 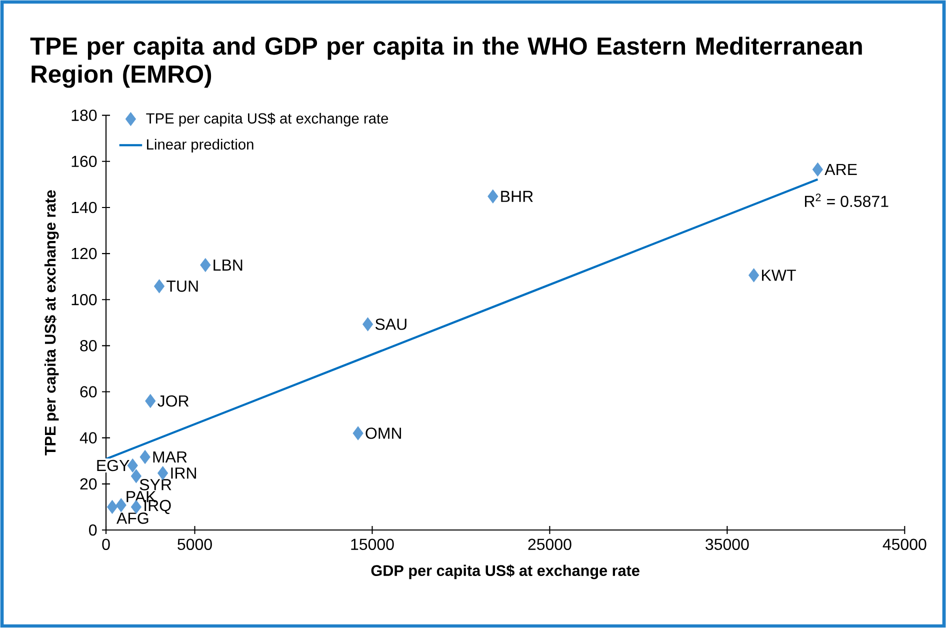 What do you see at coordinates (182, 286) in the screenshot?
I see `annotation: TUN` at bounding box center [182, 286].